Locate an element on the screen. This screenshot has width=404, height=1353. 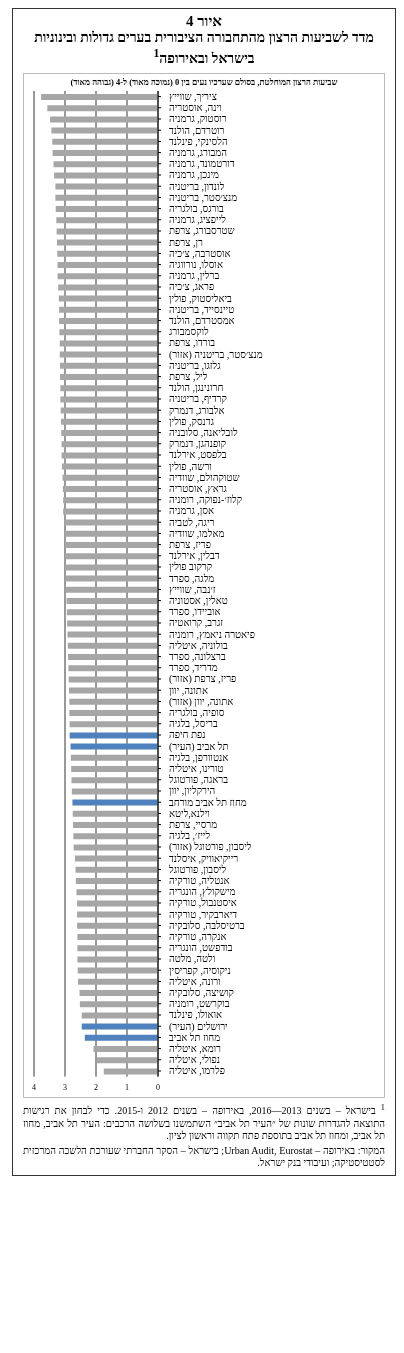
y-tick-label: מנצ׳סטר, בריטניה is located at coordinates (203, 198).